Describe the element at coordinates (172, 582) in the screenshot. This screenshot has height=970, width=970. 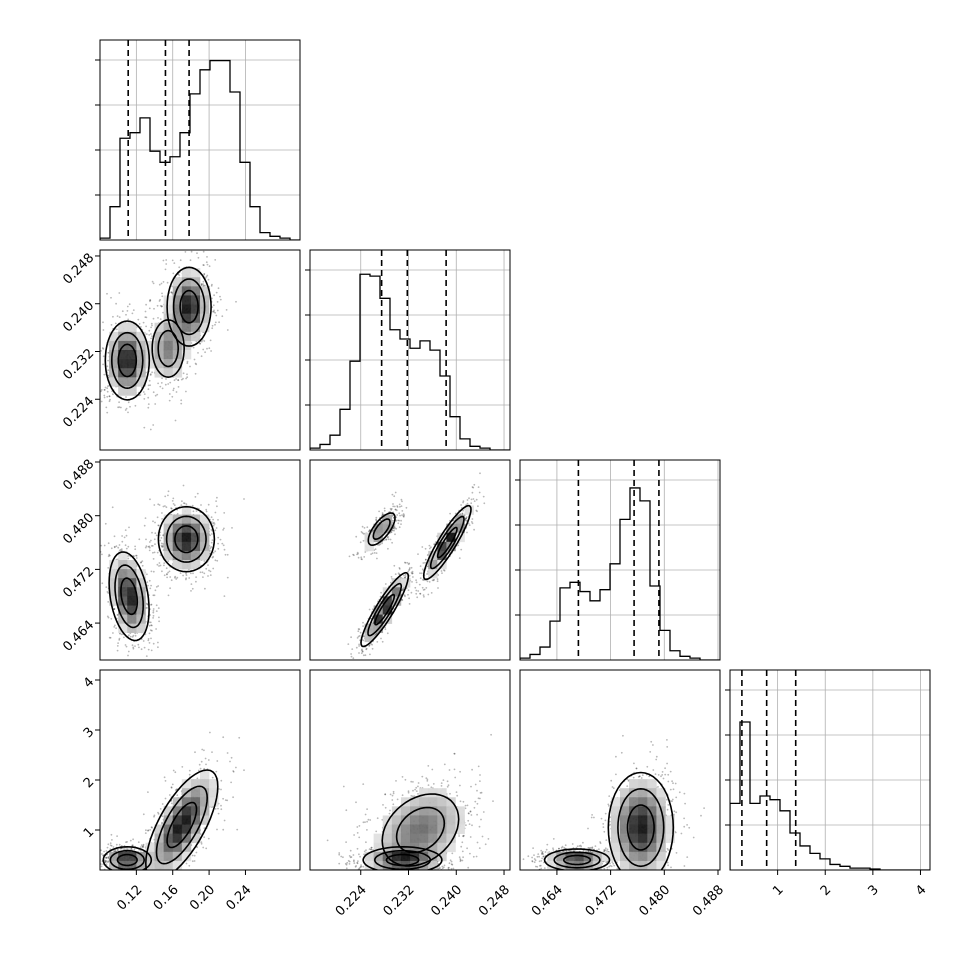
I see `pair-content` at that location.